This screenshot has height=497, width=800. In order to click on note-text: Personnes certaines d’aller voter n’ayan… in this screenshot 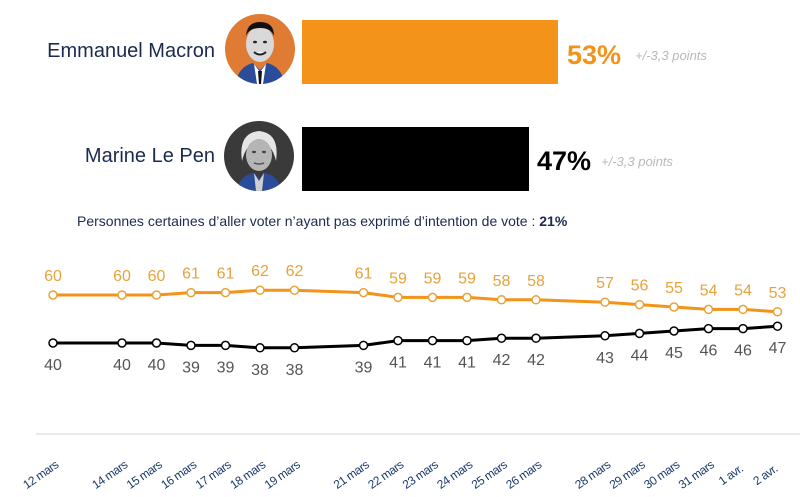, I will do `click(308, 221)`.